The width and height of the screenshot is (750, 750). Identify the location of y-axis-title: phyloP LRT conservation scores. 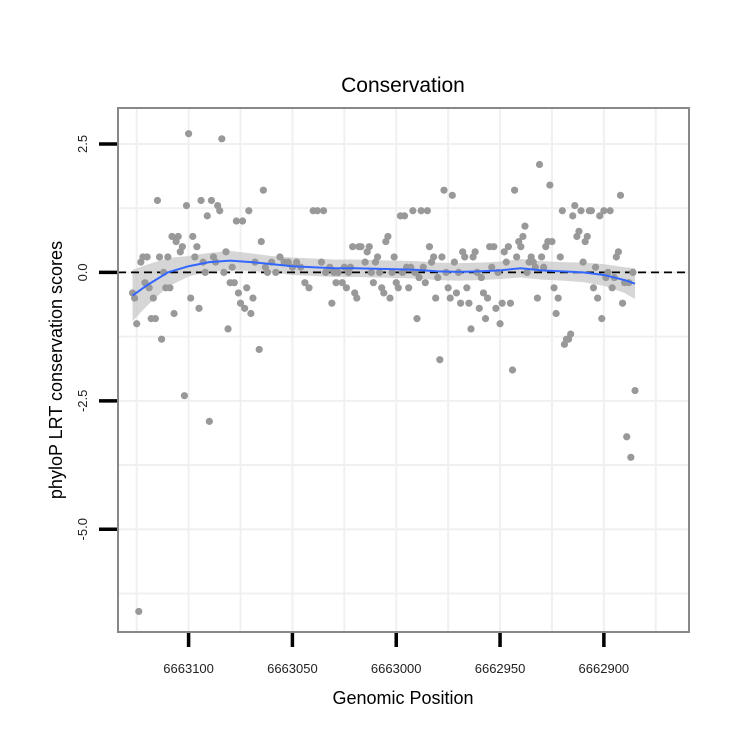
(56, 370).